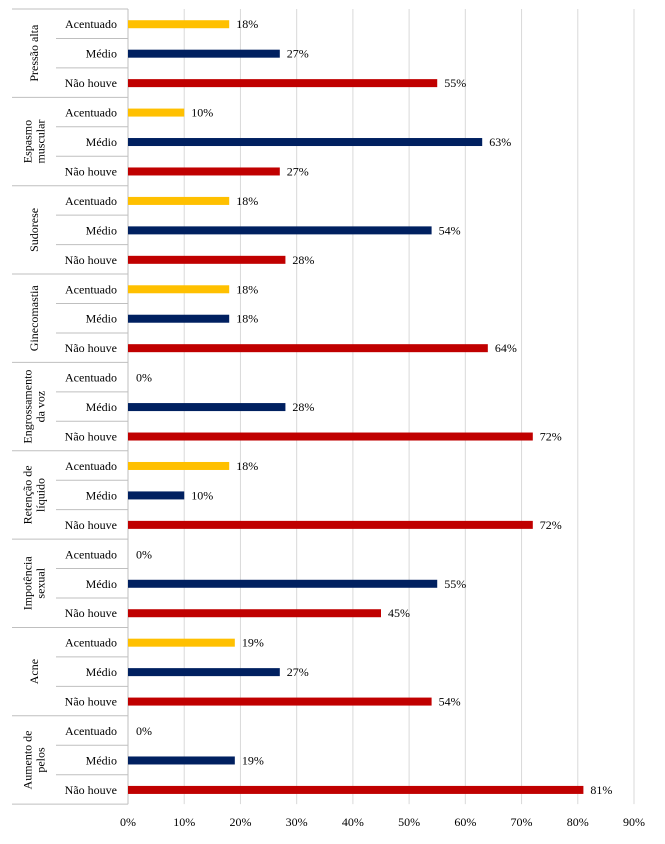 The width and height of the screenshot is (665, 844). What do you see at coordinates (500, 142) in the screenshot?
I see `data-label: 63%` at bounding box center [500, 142].